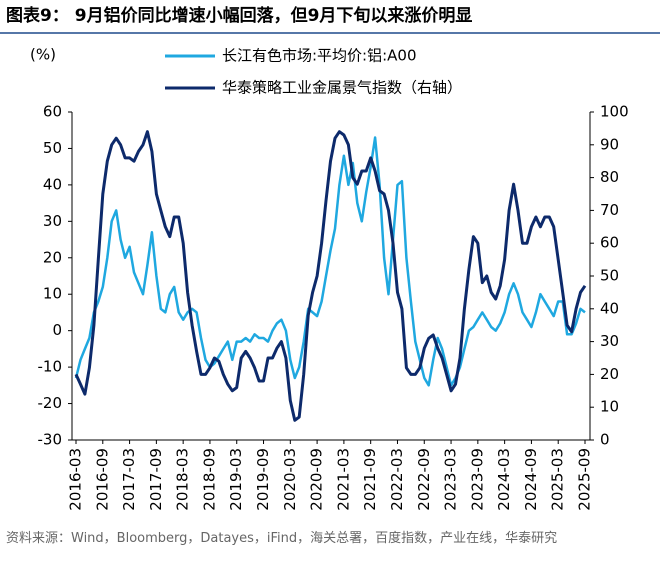 This screenshot has height=580, width=660. Describe the element at coordinates (558, 479) in the screenshot. I see `x-tick-label: 2025-03` at that location.